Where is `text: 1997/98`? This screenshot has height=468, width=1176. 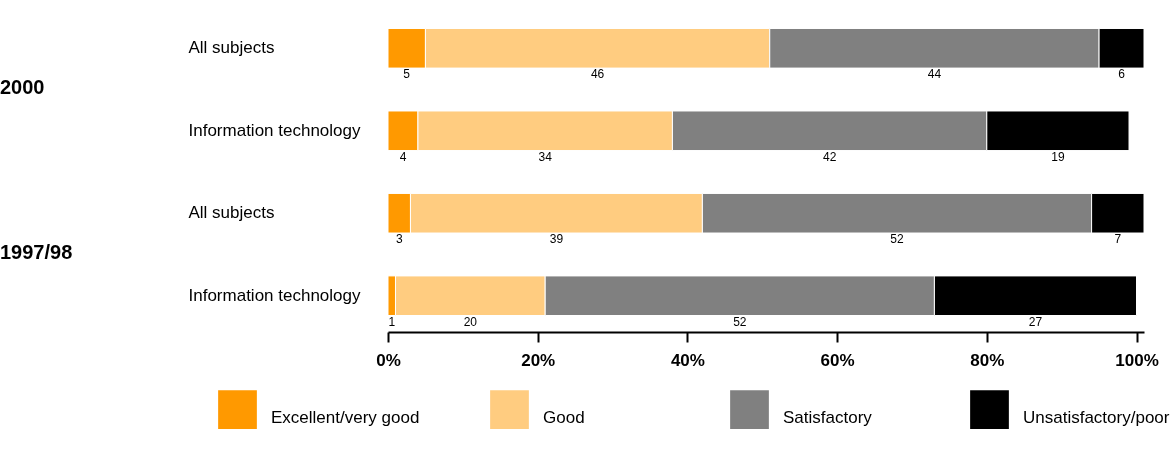
text: 1997/98 is located at coordinates (36, 252).